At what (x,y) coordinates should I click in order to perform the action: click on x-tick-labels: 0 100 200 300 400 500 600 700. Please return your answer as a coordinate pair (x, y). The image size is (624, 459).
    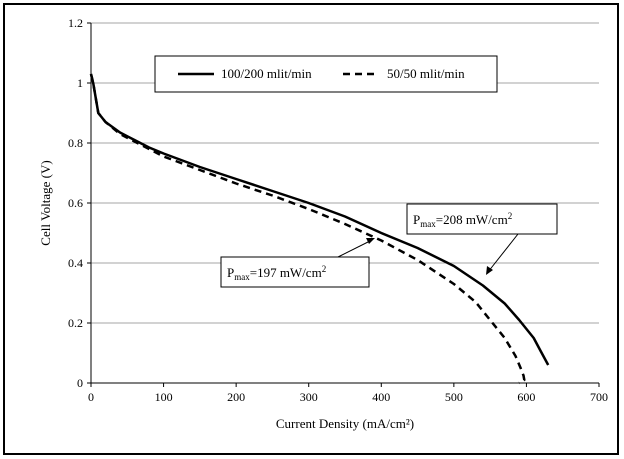
    Looking at the image, I should click on (348, 397).